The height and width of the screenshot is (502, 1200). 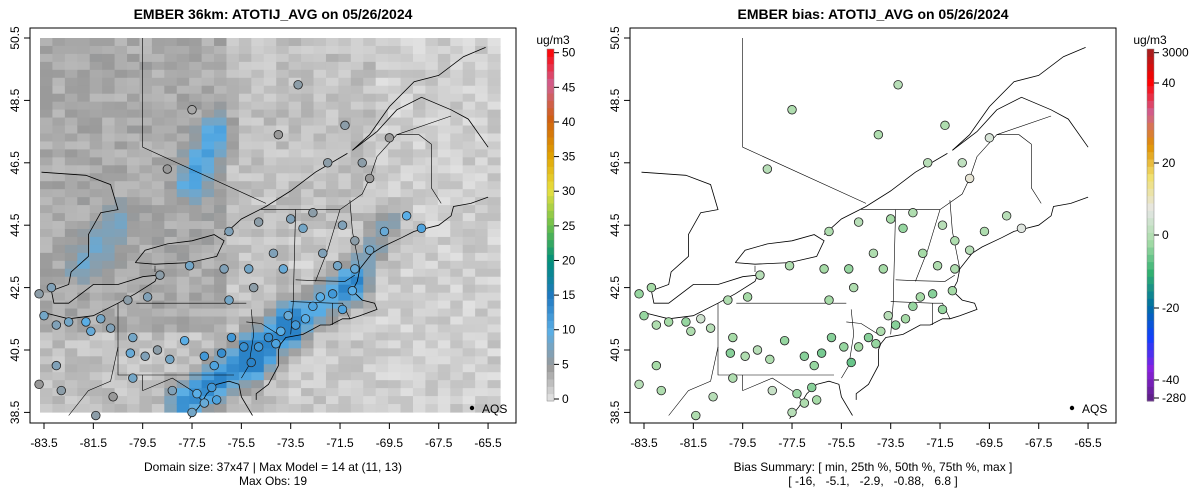 What do you see at coordinates (328, 245) in the screenshot?
I see `state-border` at bounding box center [328, 245].